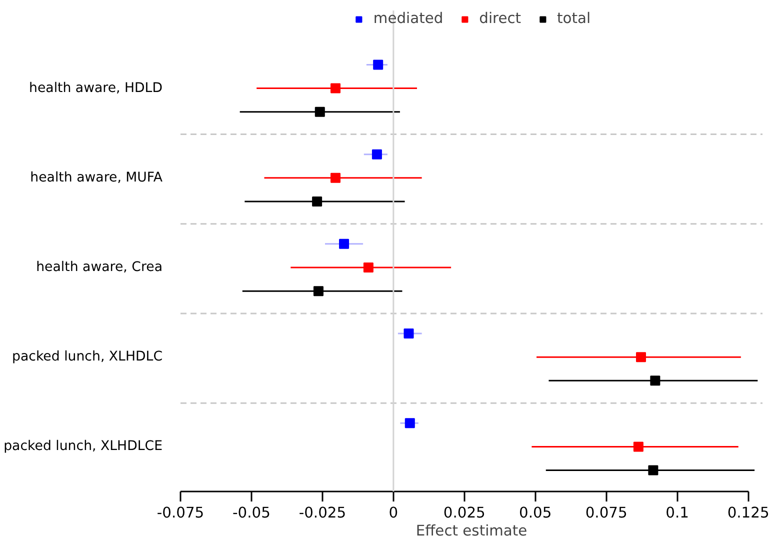  I want to click on y-tick-label: packed lunch, XLHDLC, so click(87, 357).